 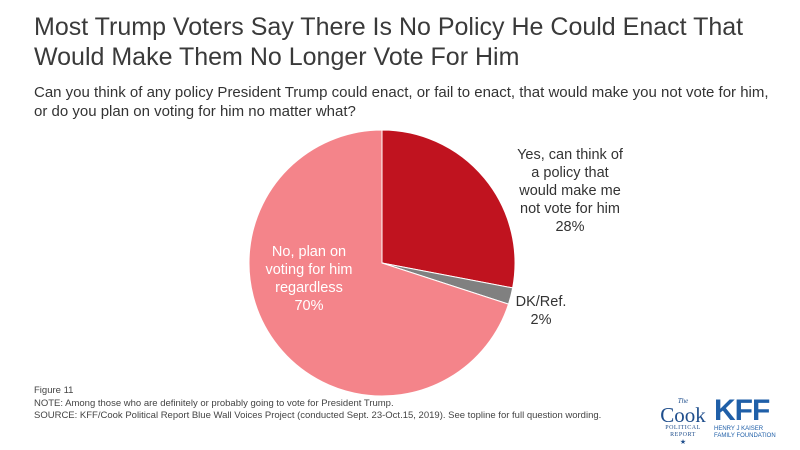 I want to click on cook-political-report-logo: The Cook POLITICAL REPORT ★, so click(x=683, y=421).